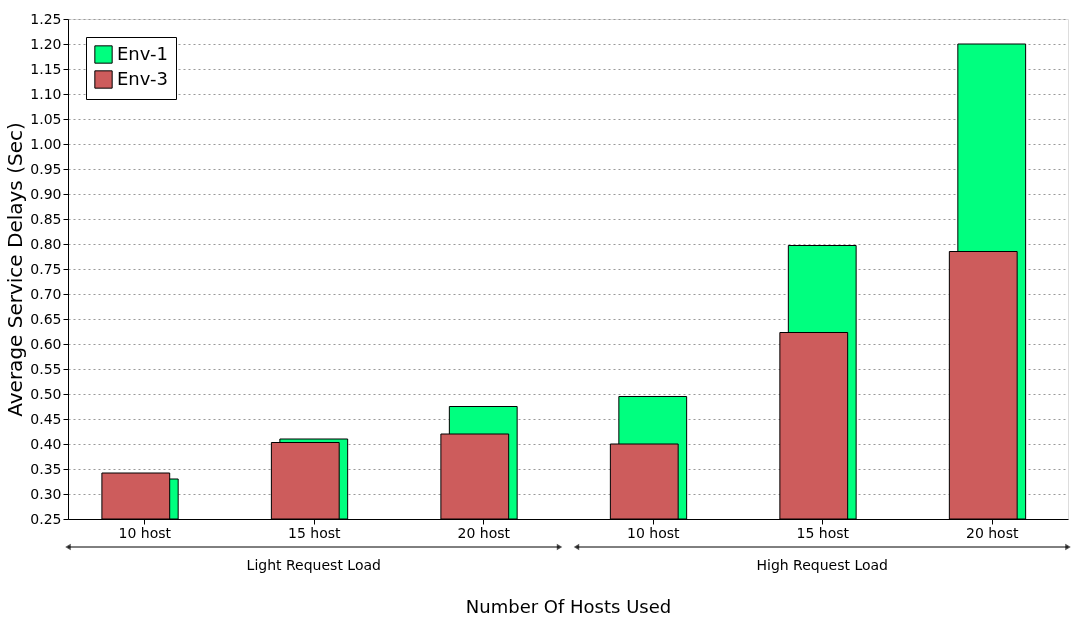  Describe the element at coordinates (46, 18) in the screenshot. I see `y-tick-label: 1.25` at that location.